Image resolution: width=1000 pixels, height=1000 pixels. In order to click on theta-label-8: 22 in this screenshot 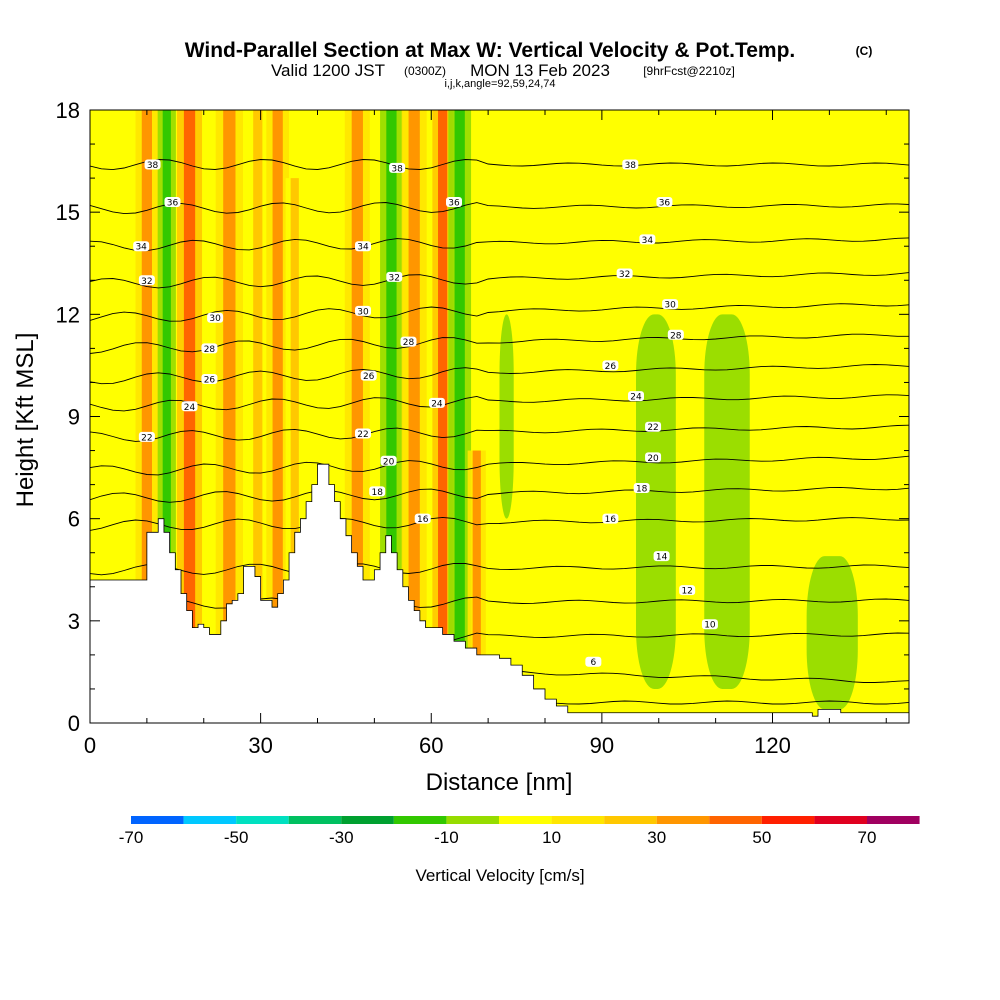, I will do `click(146, 438)`.